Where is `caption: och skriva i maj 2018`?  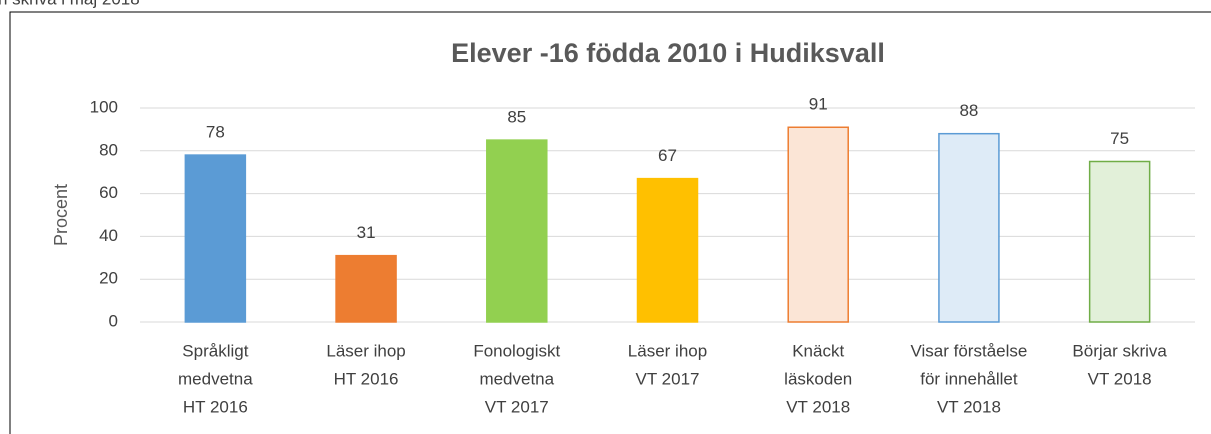
caption: och skriva i maj 2018 is located at coordinates (70, 4).